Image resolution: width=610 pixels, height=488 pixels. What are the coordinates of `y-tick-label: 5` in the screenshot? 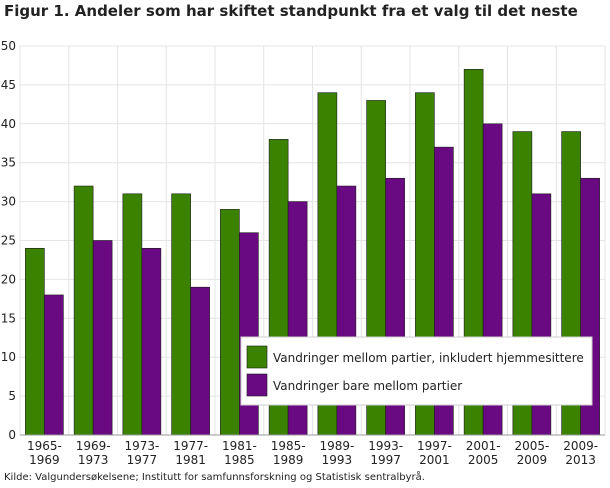 It's located at (12, 396).